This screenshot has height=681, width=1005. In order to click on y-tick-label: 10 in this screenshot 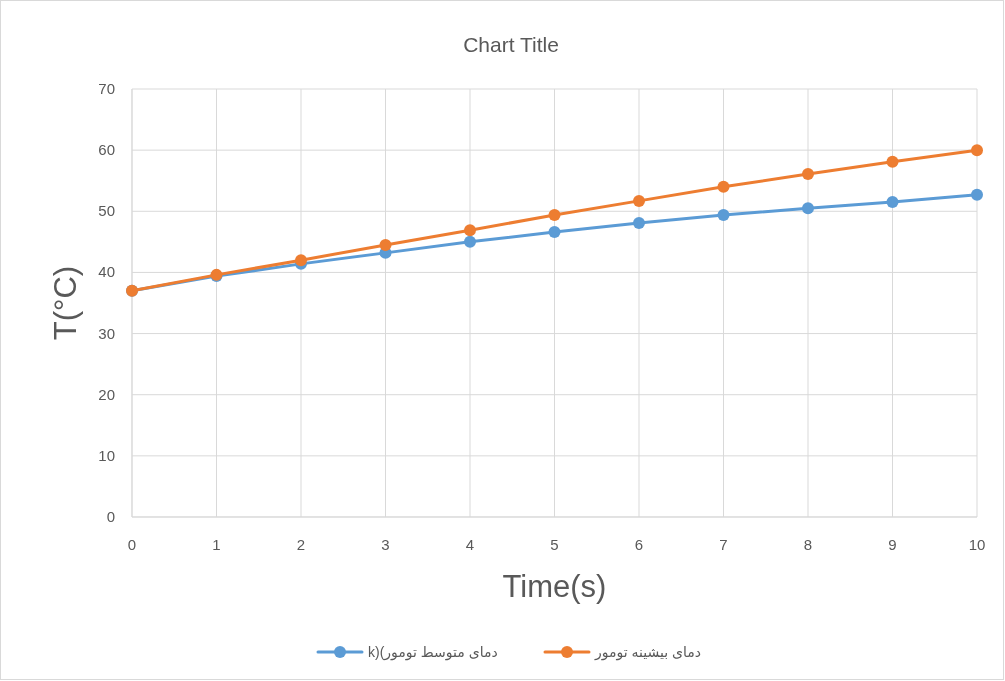, I will do `click(106, 455)`.